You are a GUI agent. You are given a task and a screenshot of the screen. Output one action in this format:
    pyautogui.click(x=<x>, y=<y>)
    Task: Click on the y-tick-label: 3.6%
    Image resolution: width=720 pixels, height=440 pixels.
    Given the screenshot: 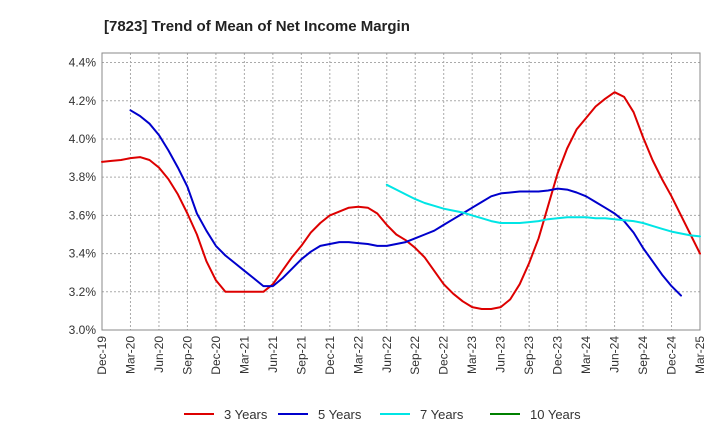 What is the action you would take?
    pyautogui.click(x=83, y=215)
    